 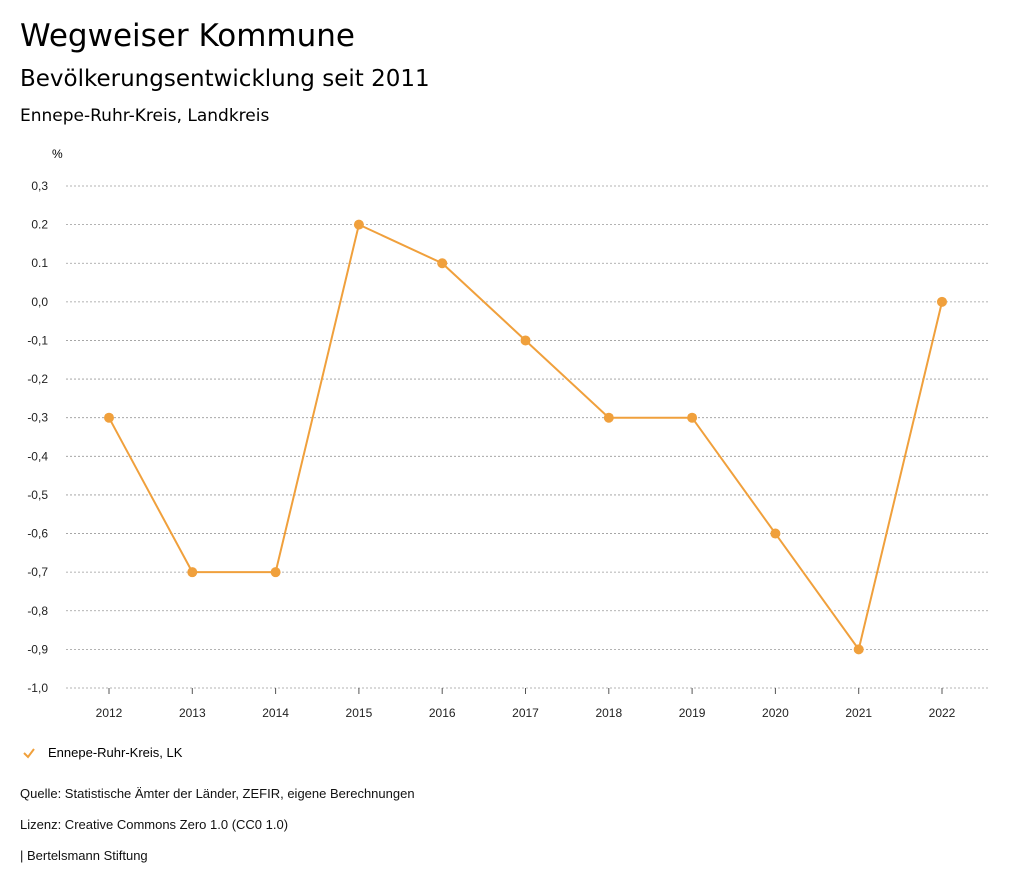 What do you see at coordinates (37, 688) in the screenshot?
I see `y-tick-label: -1,0` at bounding box center [37, 688].